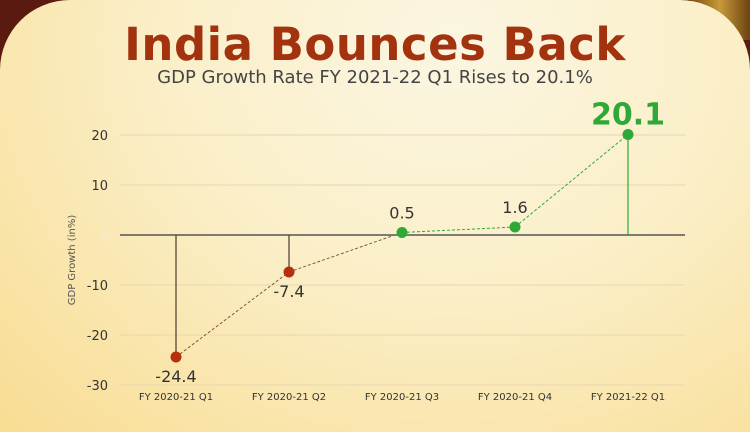 The width and height of the screenshot is (750, 432). I want to click on x-tick-label: FY 2020-21 Q4, so click(515, 397).